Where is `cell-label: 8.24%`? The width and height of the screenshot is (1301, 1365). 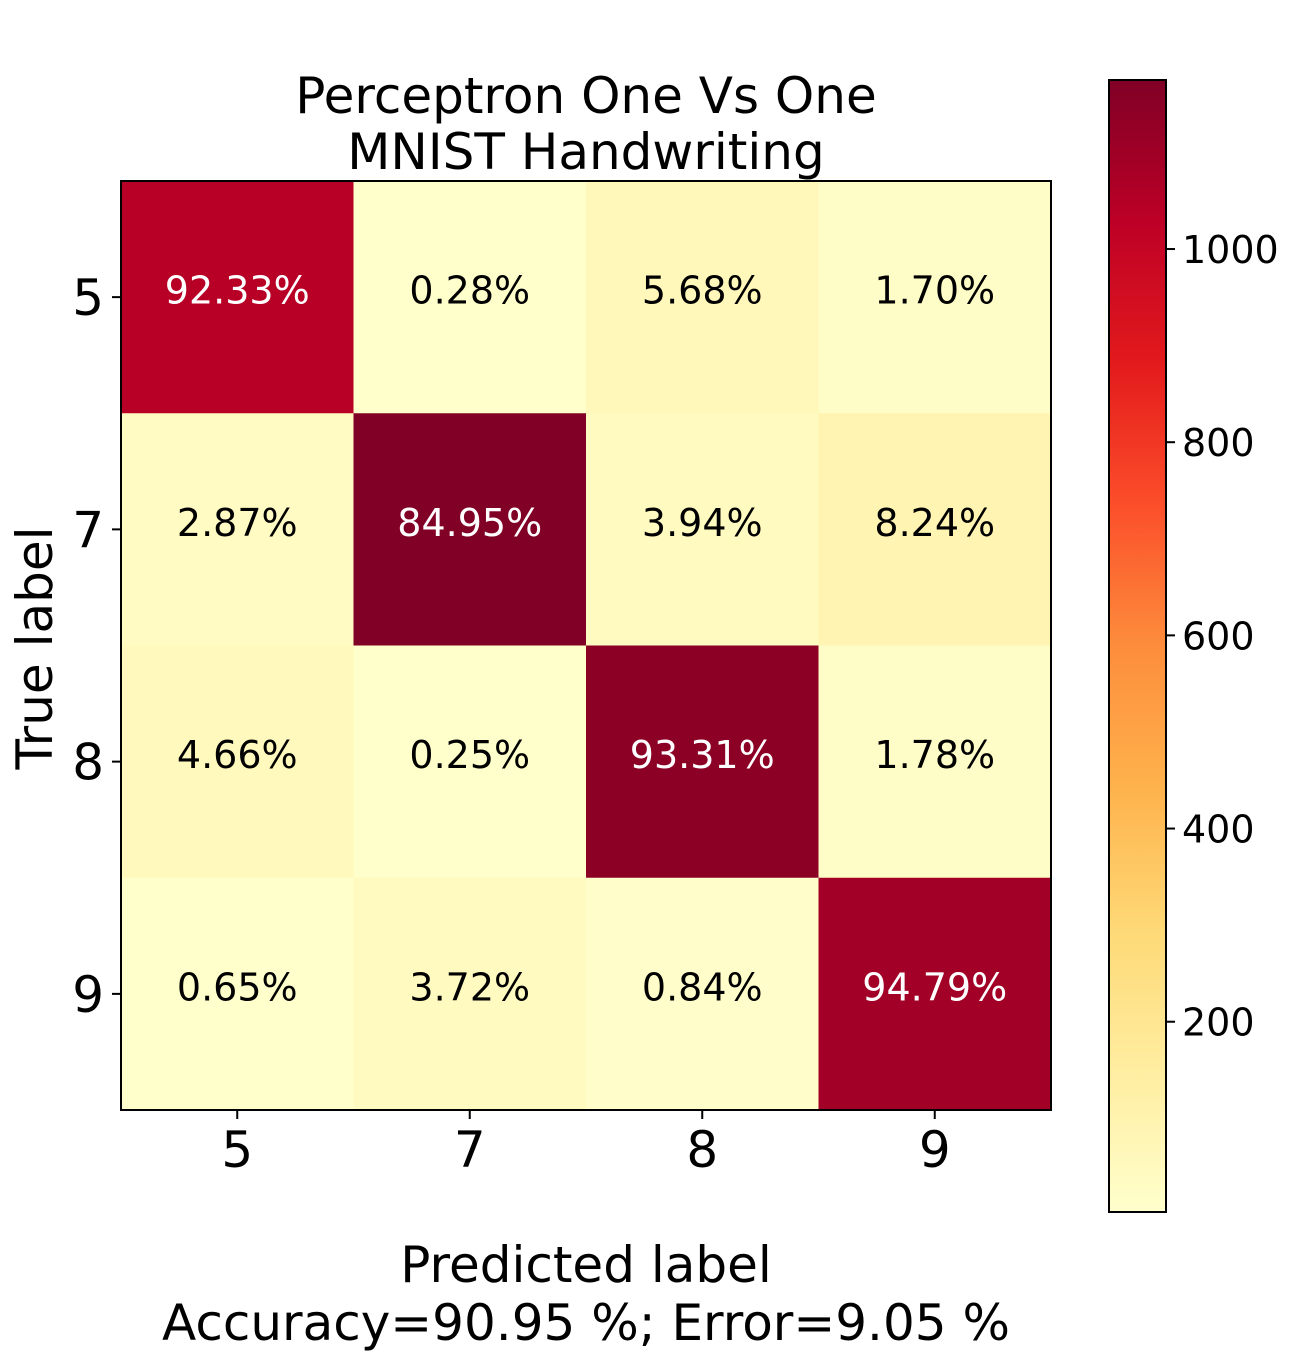 cell-label: 8.24% is located at coordinates (934, 523).